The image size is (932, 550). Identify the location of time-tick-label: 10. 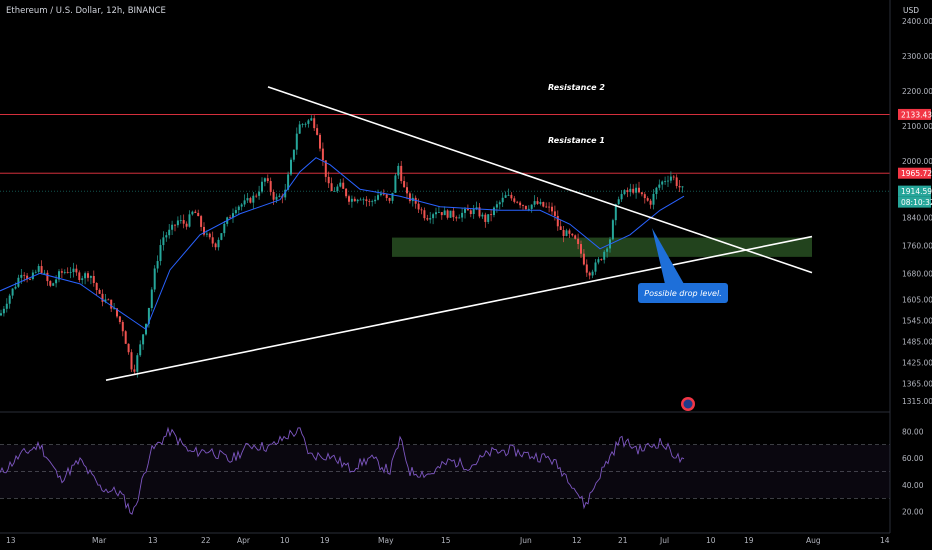
(711, 540).